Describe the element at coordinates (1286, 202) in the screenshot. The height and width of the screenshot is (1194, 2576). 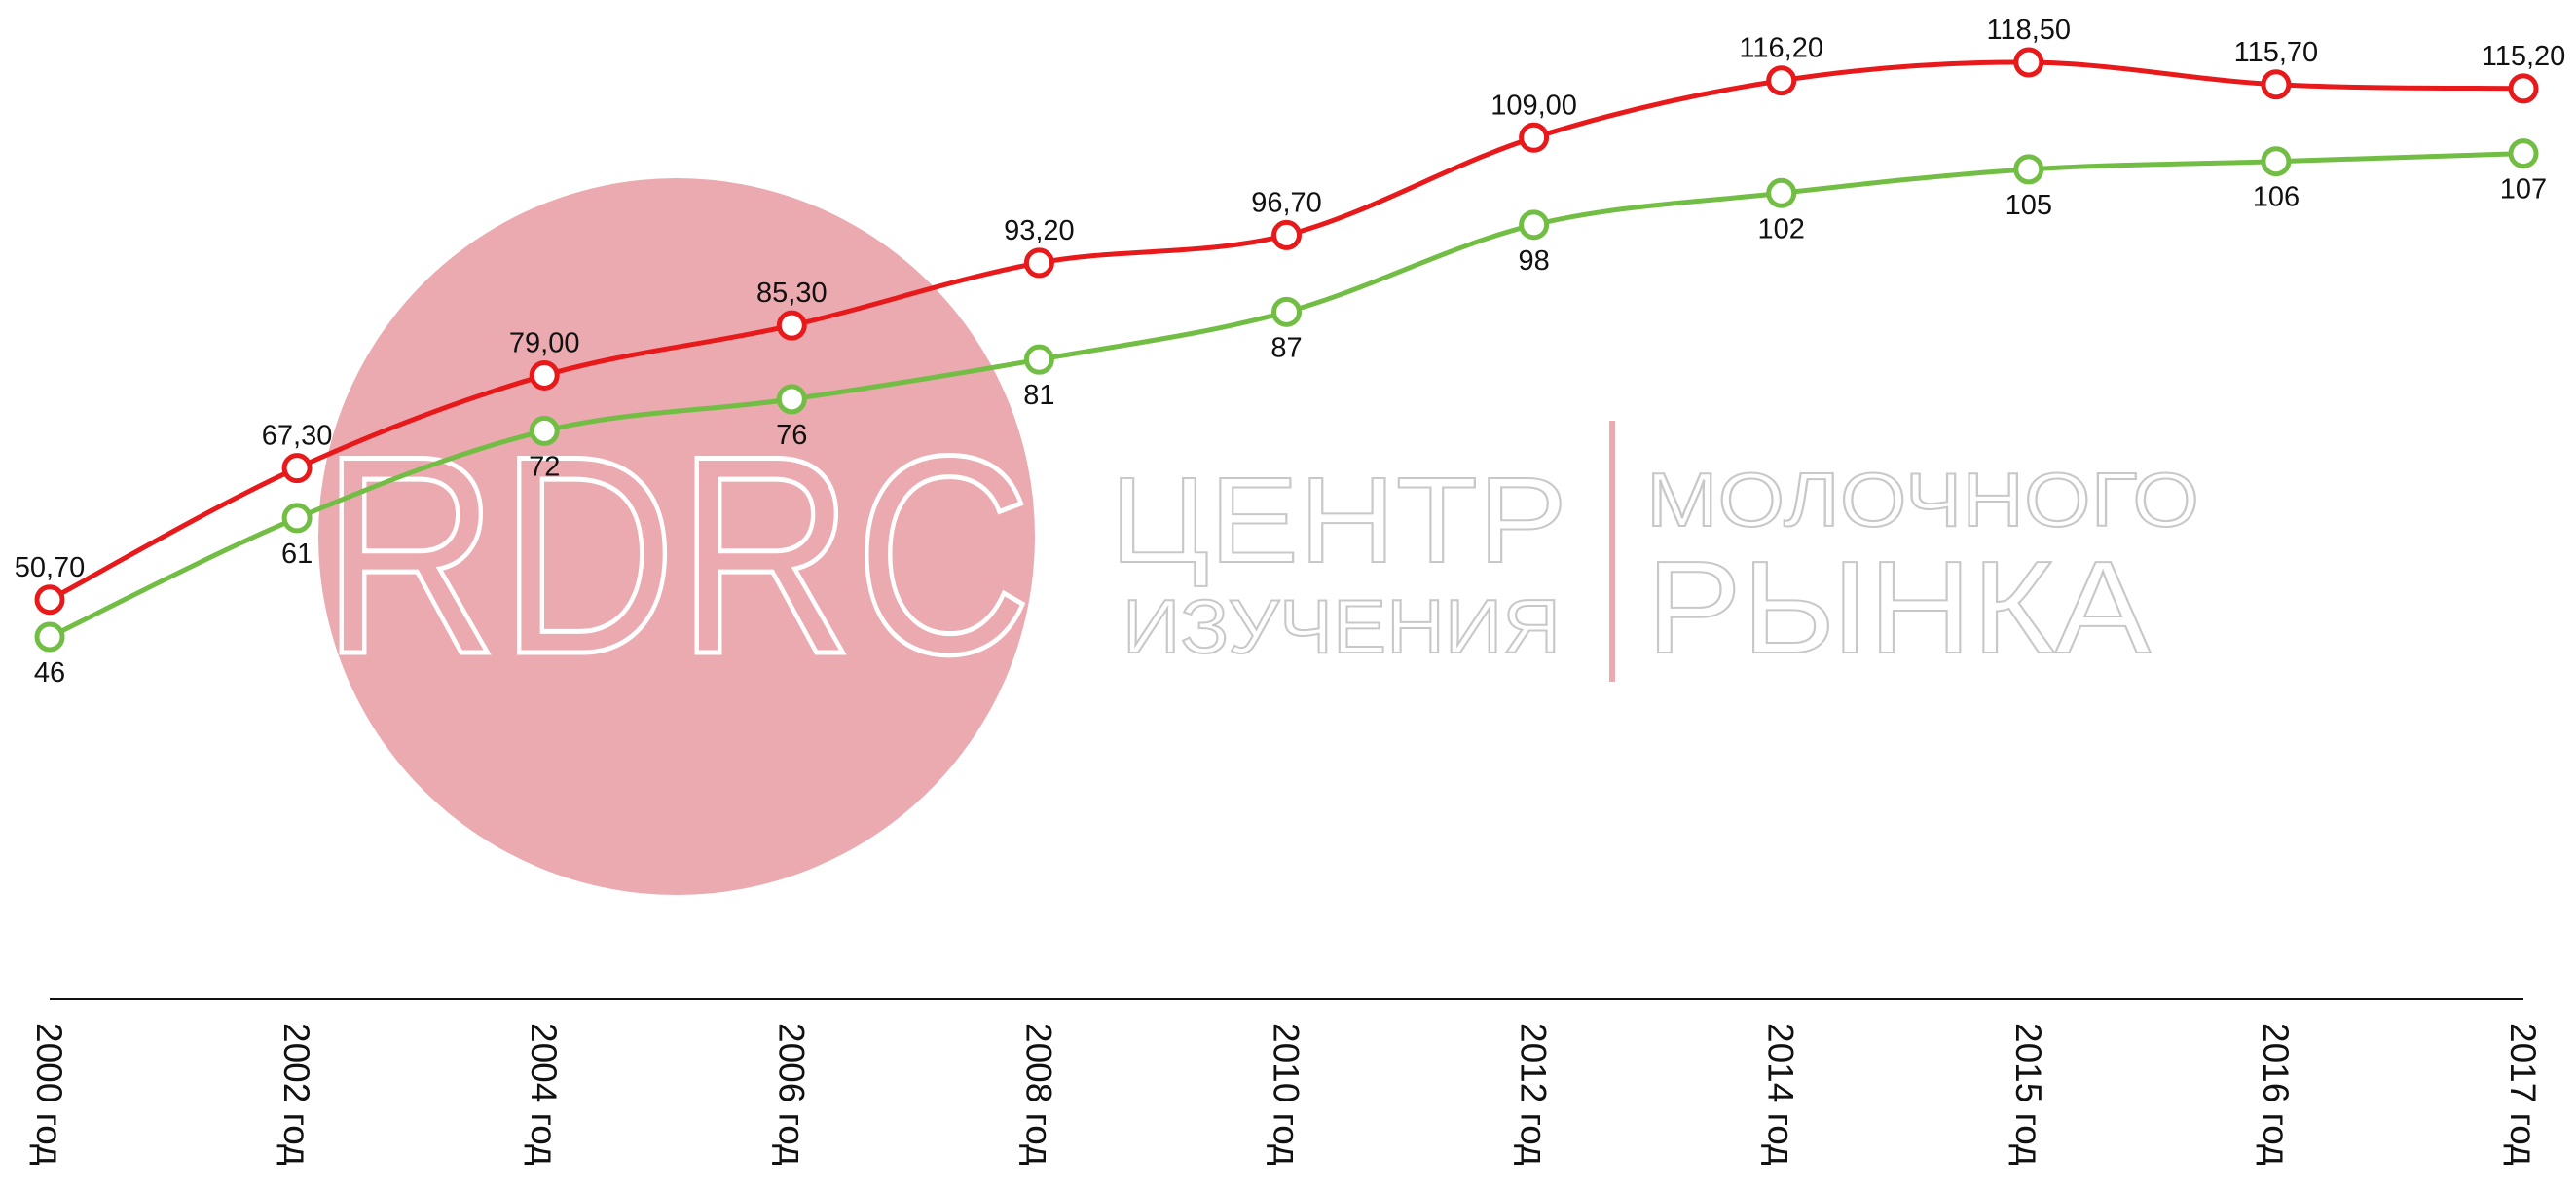
I see `data-label: 96,70` at that location.